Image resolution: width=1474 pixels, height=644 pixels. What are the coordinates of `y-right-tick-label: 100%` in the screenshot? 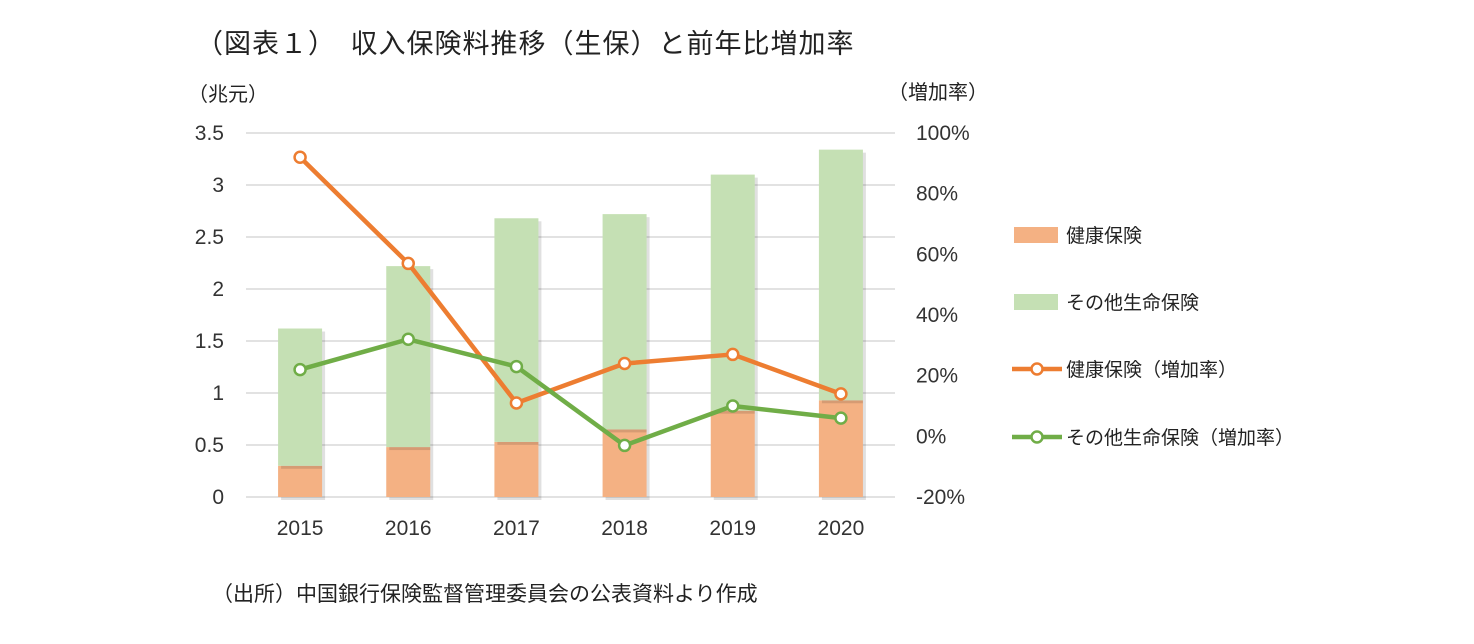 It's located at (943, 133).